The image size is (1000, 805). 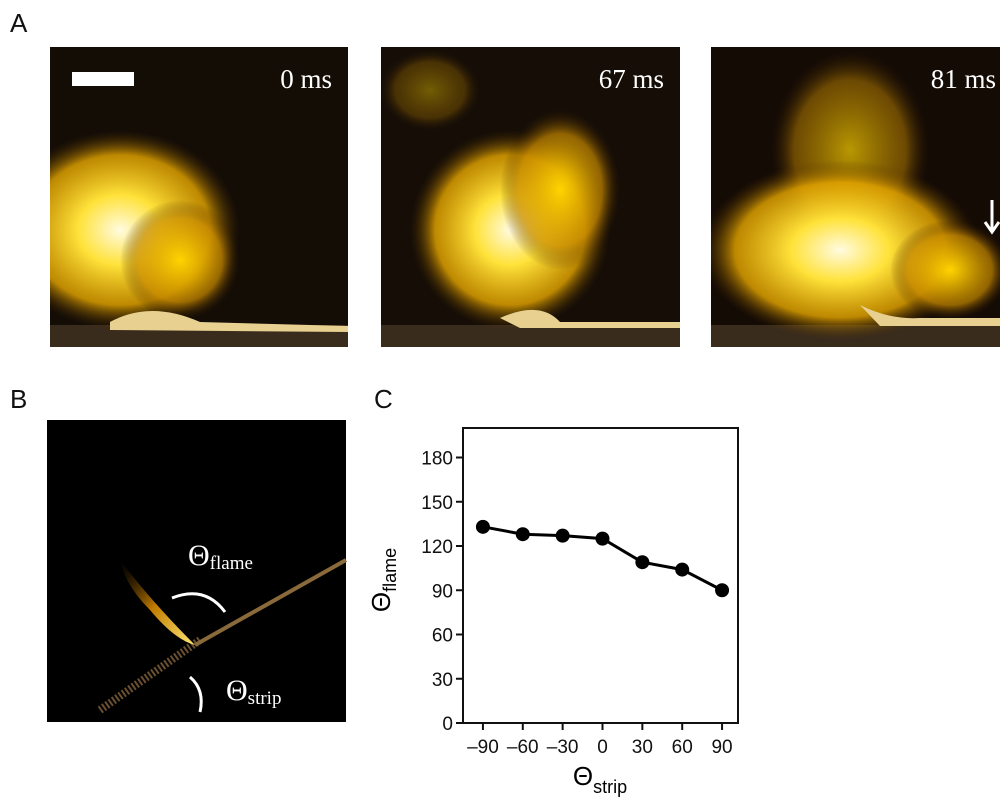 What do you see at coordinates (631, 79) in the screenshot?
I see `time-label: 67 ms` at bounding box center [631, 79].